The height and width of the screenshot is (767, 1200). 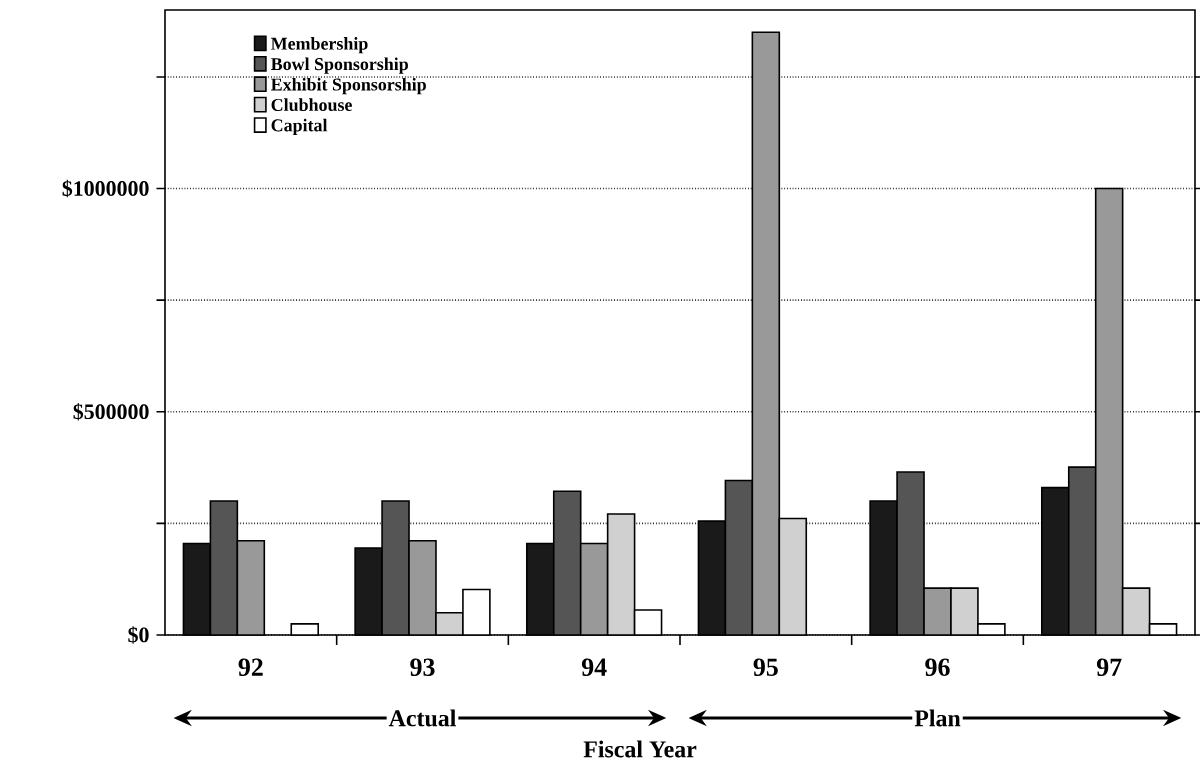 What do you see at coordinates (105, 188) in the screenshot?
I see `y-tick-label: $1000000` at bounding box center [105, 188].